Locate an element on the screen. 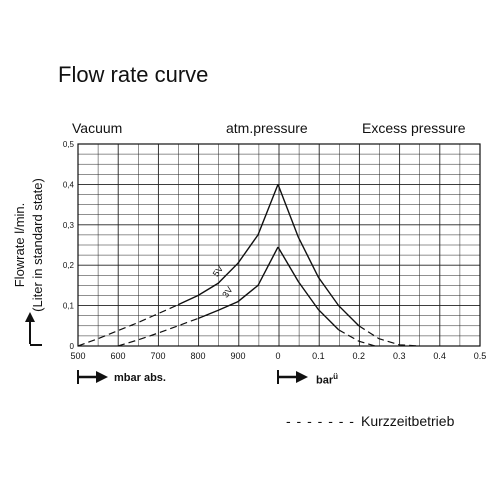 This screenshot has width=500, height=500. legend-text: Kurzzeitbetrieb is located at coordinates (407, 421).